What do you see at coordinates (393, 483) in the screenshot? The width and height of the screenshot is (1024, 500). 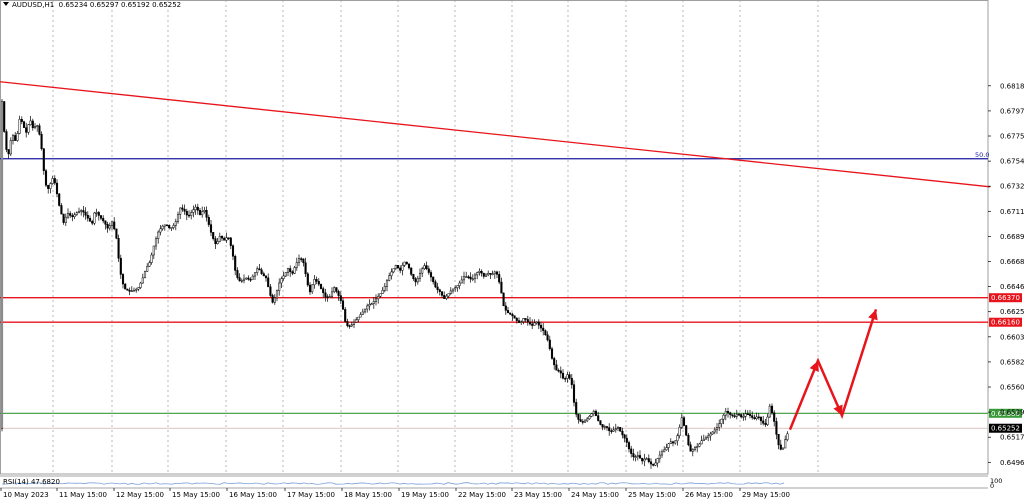 I see `rsi-line` at bounding box center [393, 483].